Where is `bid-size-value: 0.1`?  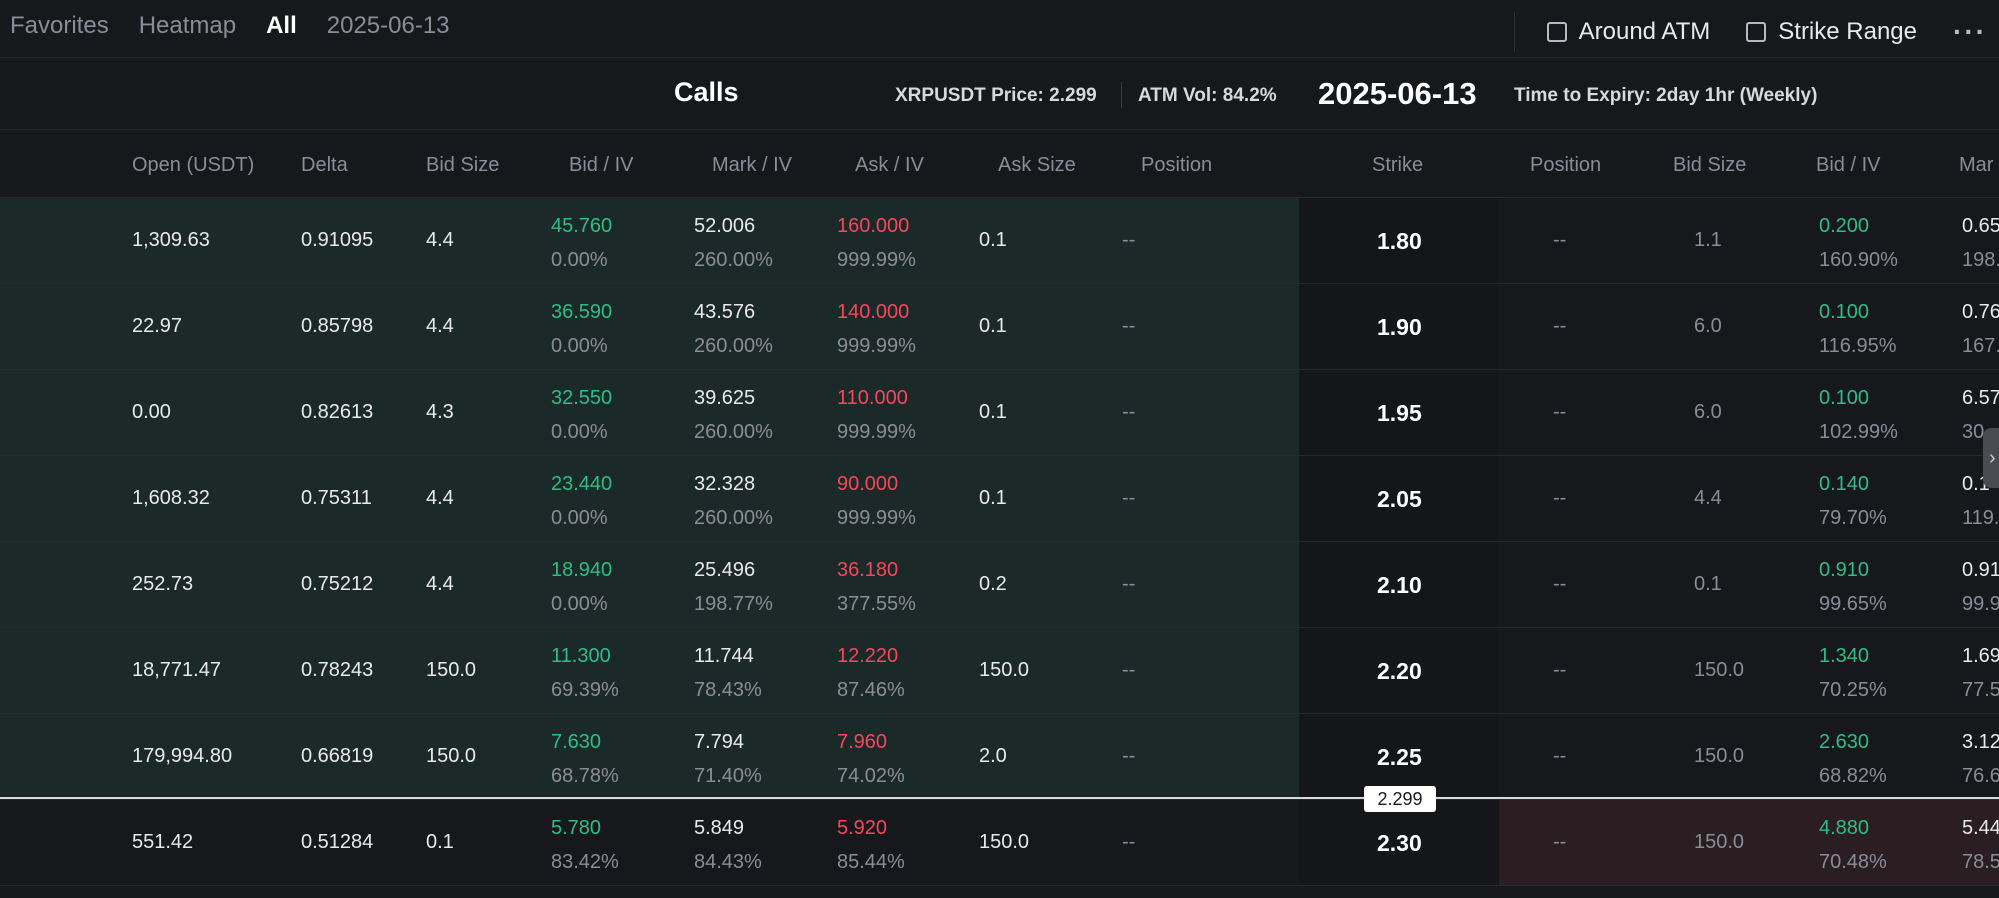
bid-size-value: 0.1 is located at coordinates (440, 842).